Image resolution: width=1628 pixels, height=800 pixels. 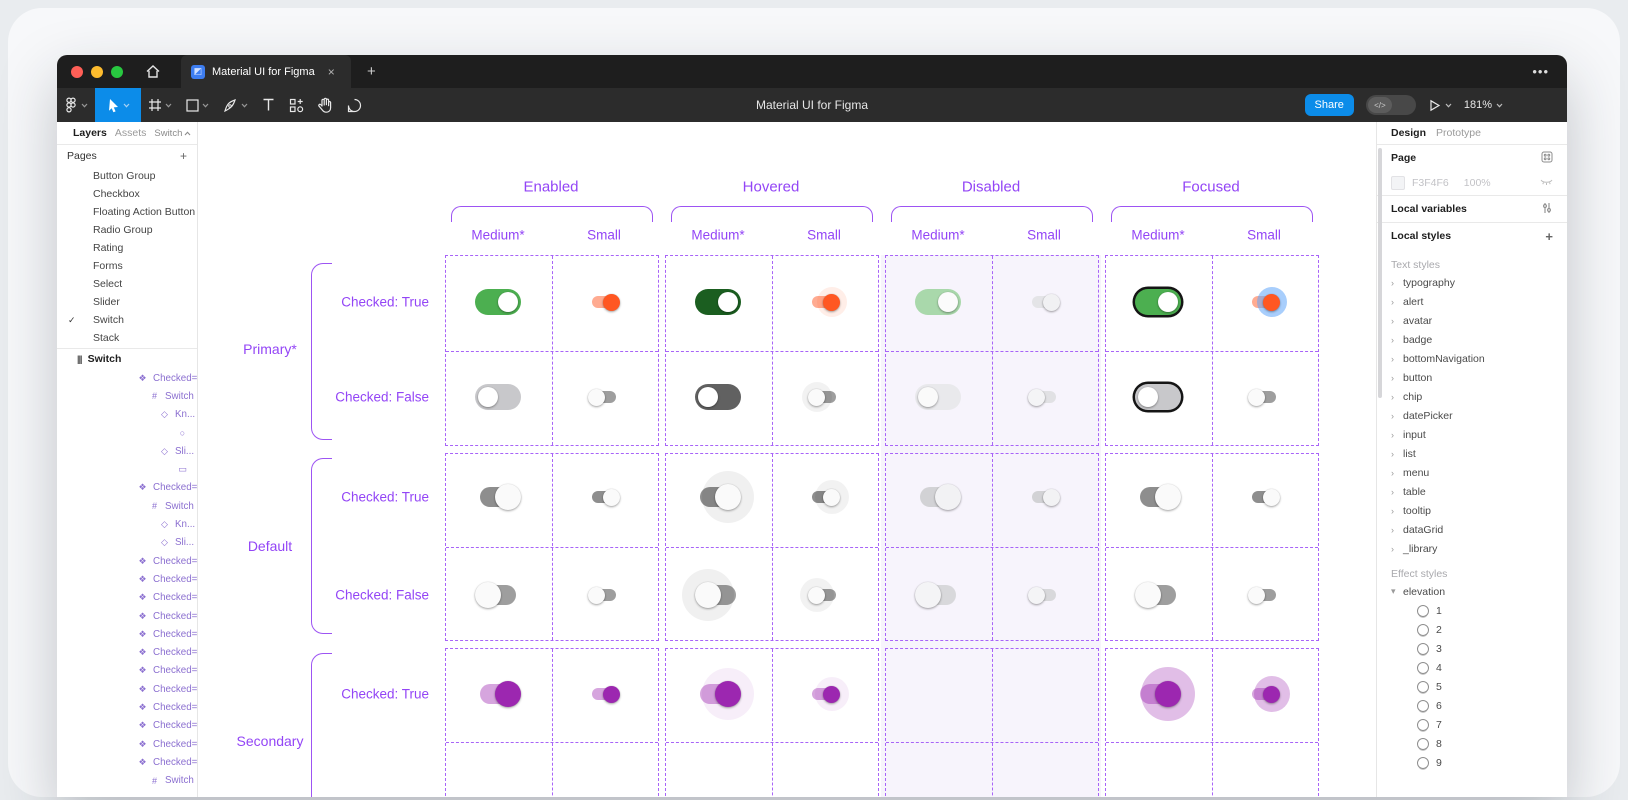 I want to click on page-item: Rating, so click(x=108, y=248).